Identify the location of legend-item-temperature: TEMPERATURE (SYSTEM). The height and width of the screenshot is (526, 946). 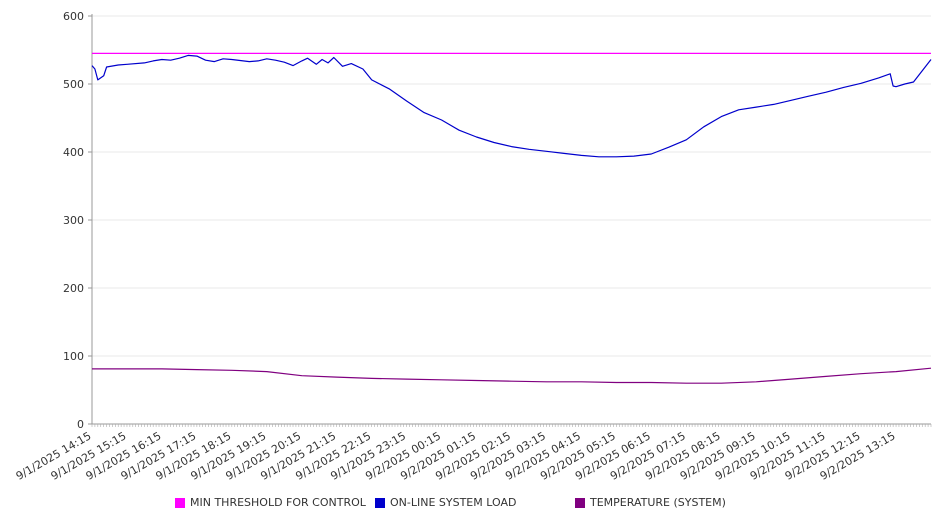
(650, 502).